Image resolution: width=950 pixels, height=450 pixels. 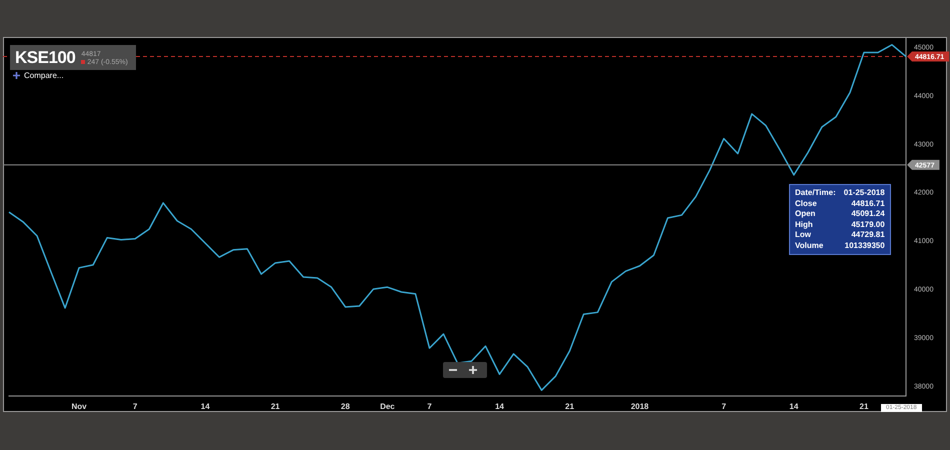 I want to click on annotation: 01-25-2018, so click(x=864, y=193).